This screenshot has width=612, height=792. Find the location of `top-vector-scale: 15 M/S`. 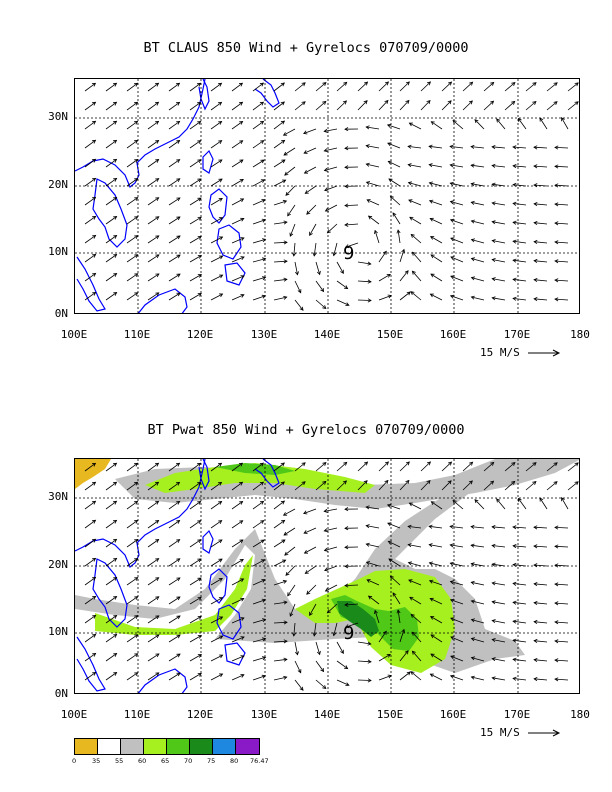

top-vector-scale: 15 M/S is located at coordinates (521, 352).